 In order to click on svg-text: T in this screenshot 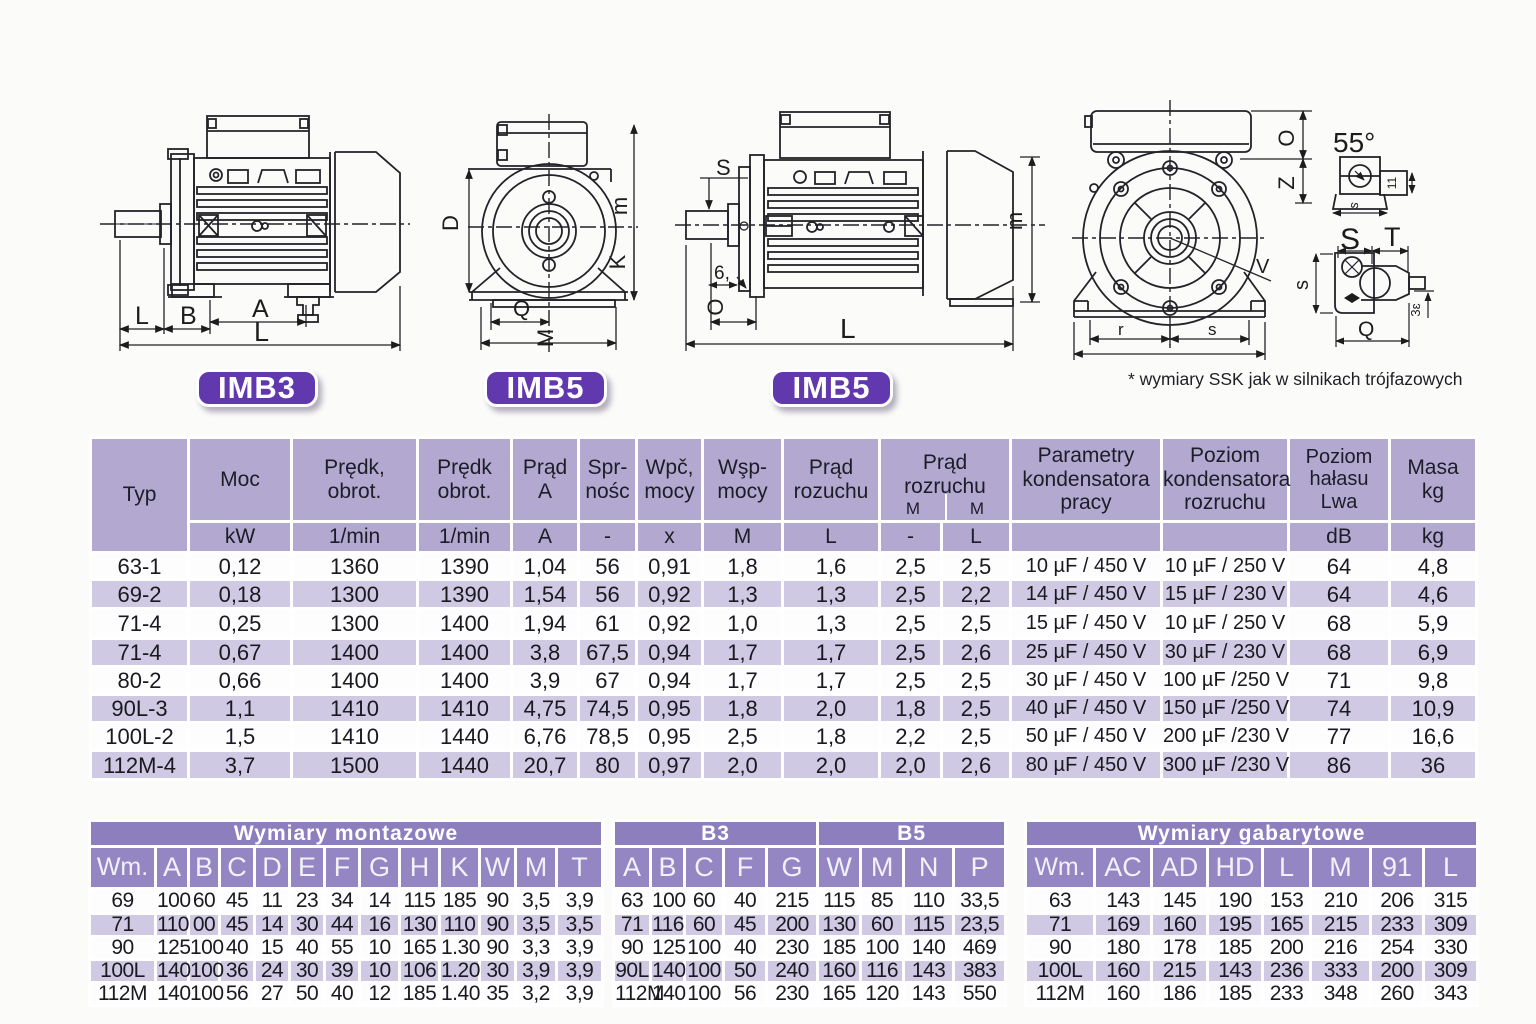, I will do `click(1392, 237)`.